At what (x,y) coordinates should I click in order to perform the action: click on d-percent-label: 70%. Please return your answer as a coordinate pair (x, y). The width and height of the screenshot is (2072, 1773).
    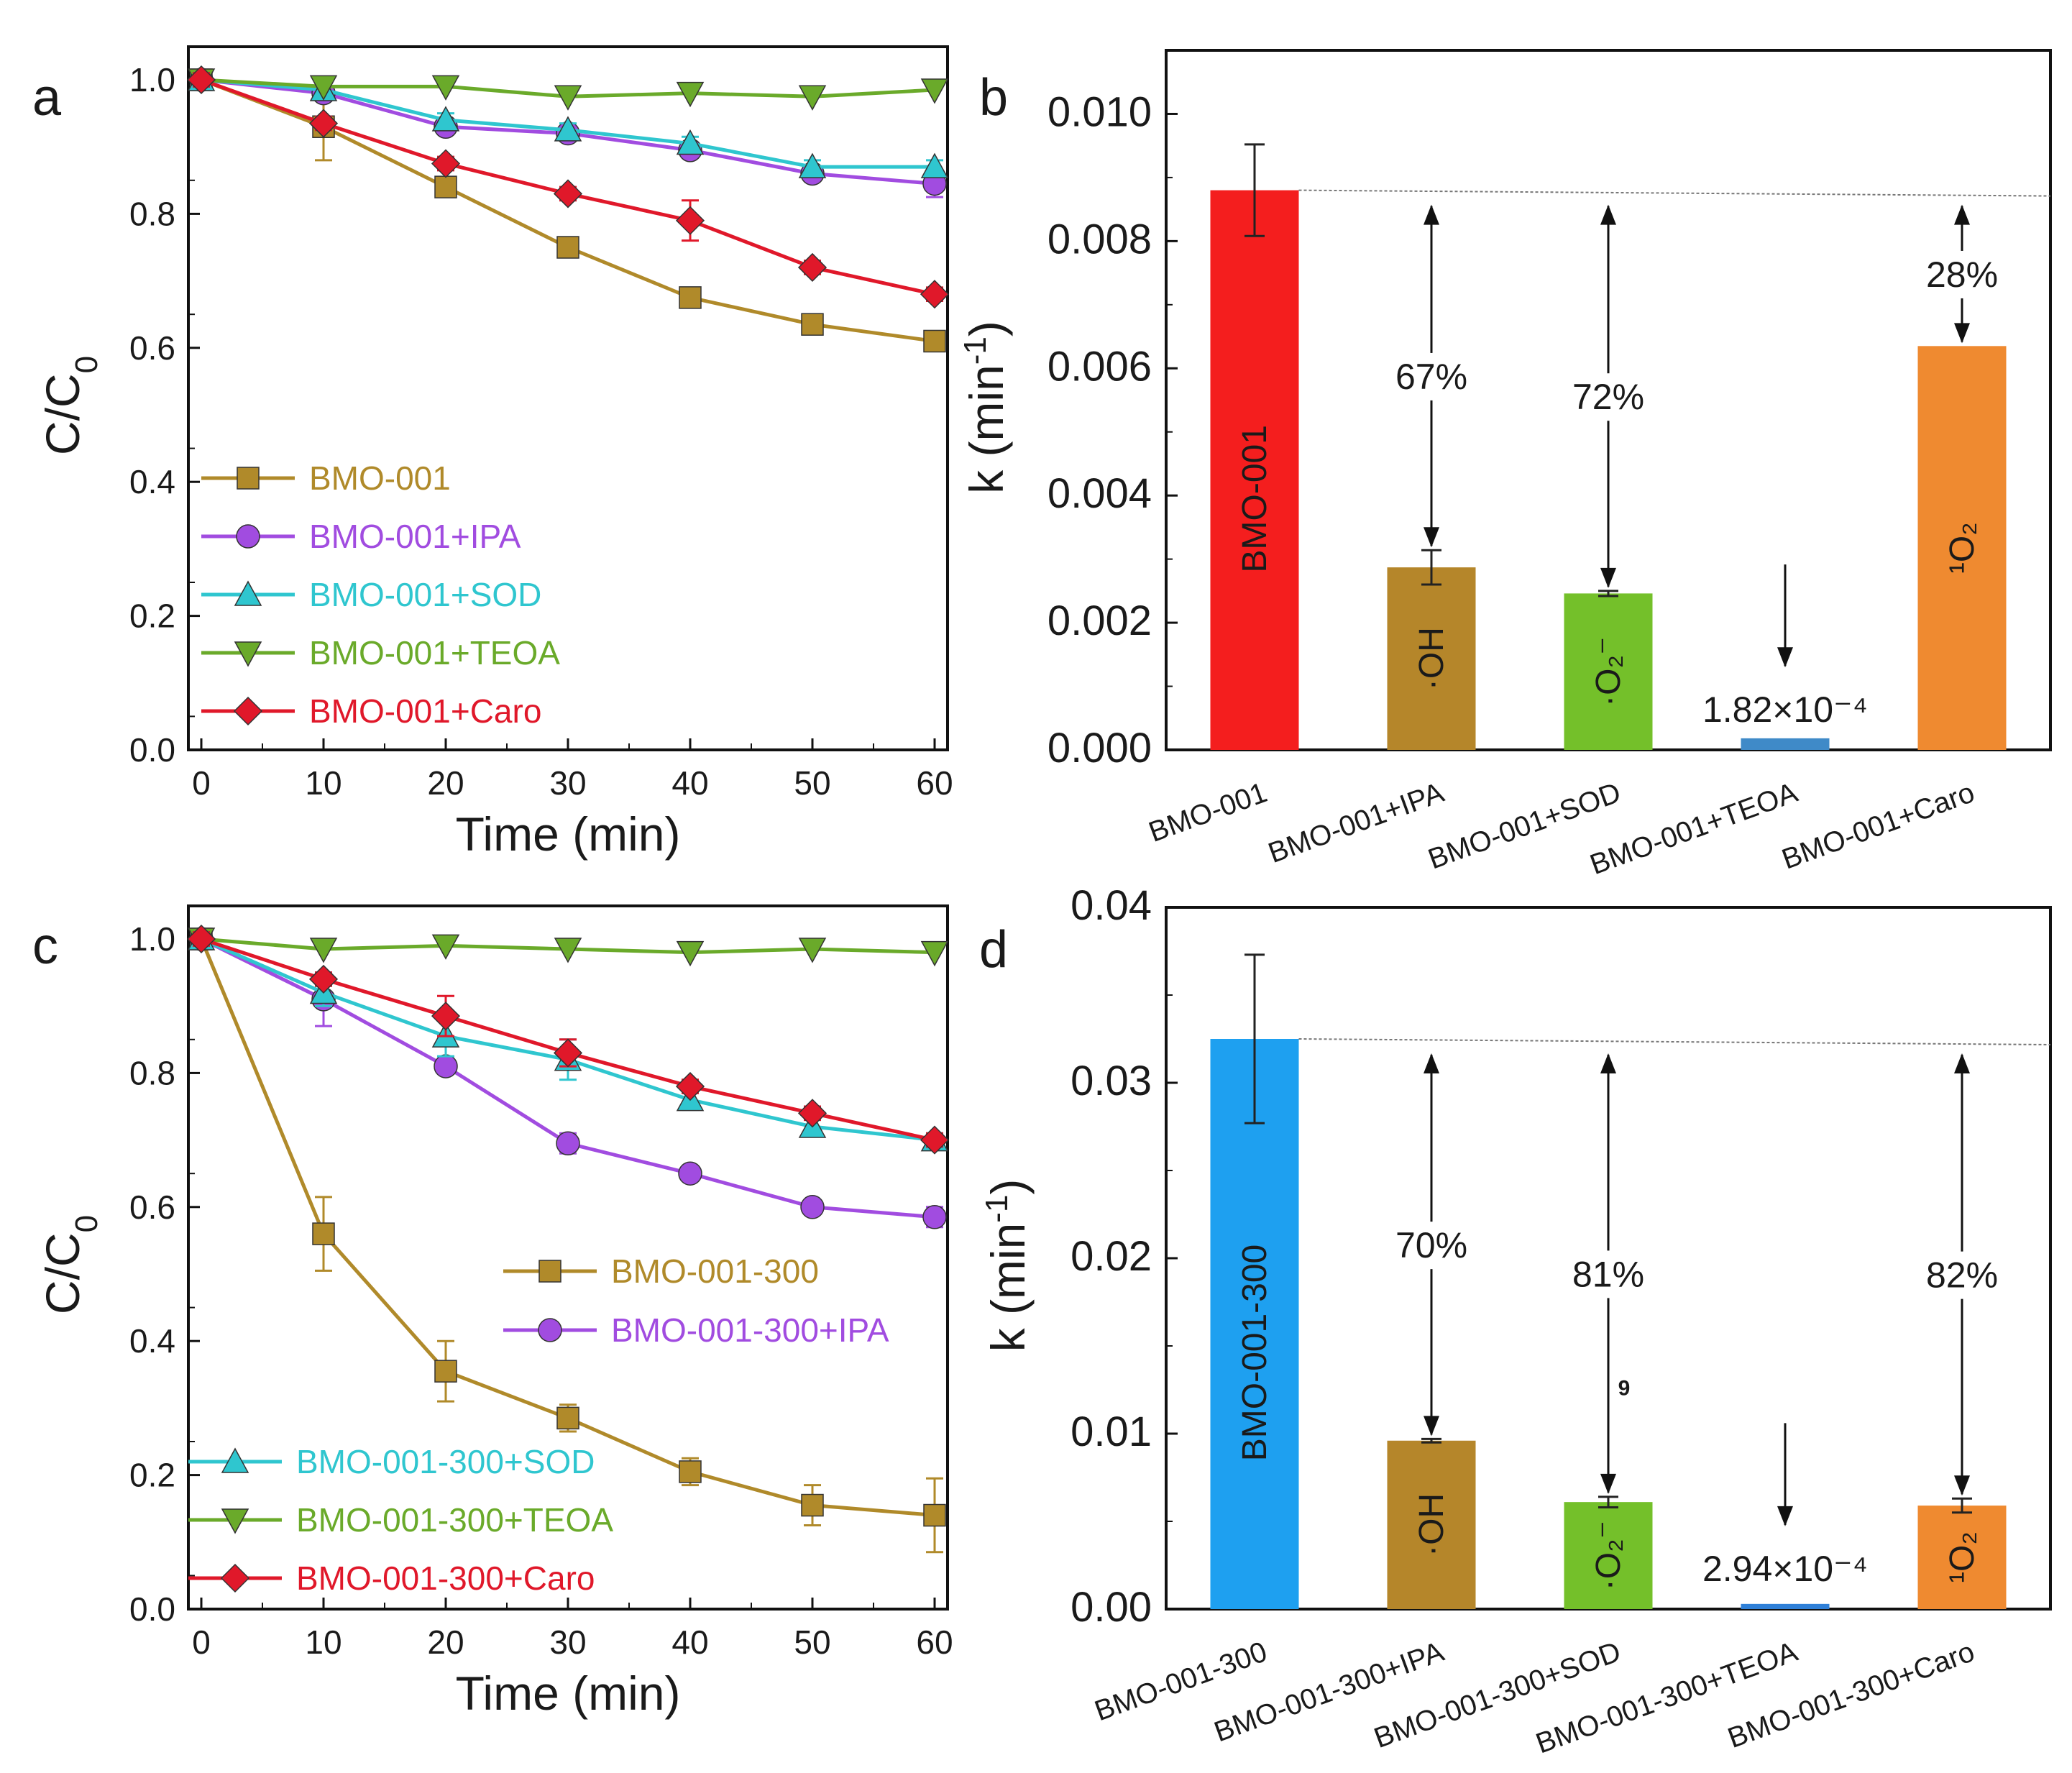
    Looking at the image, I should click on (1431, 1245).